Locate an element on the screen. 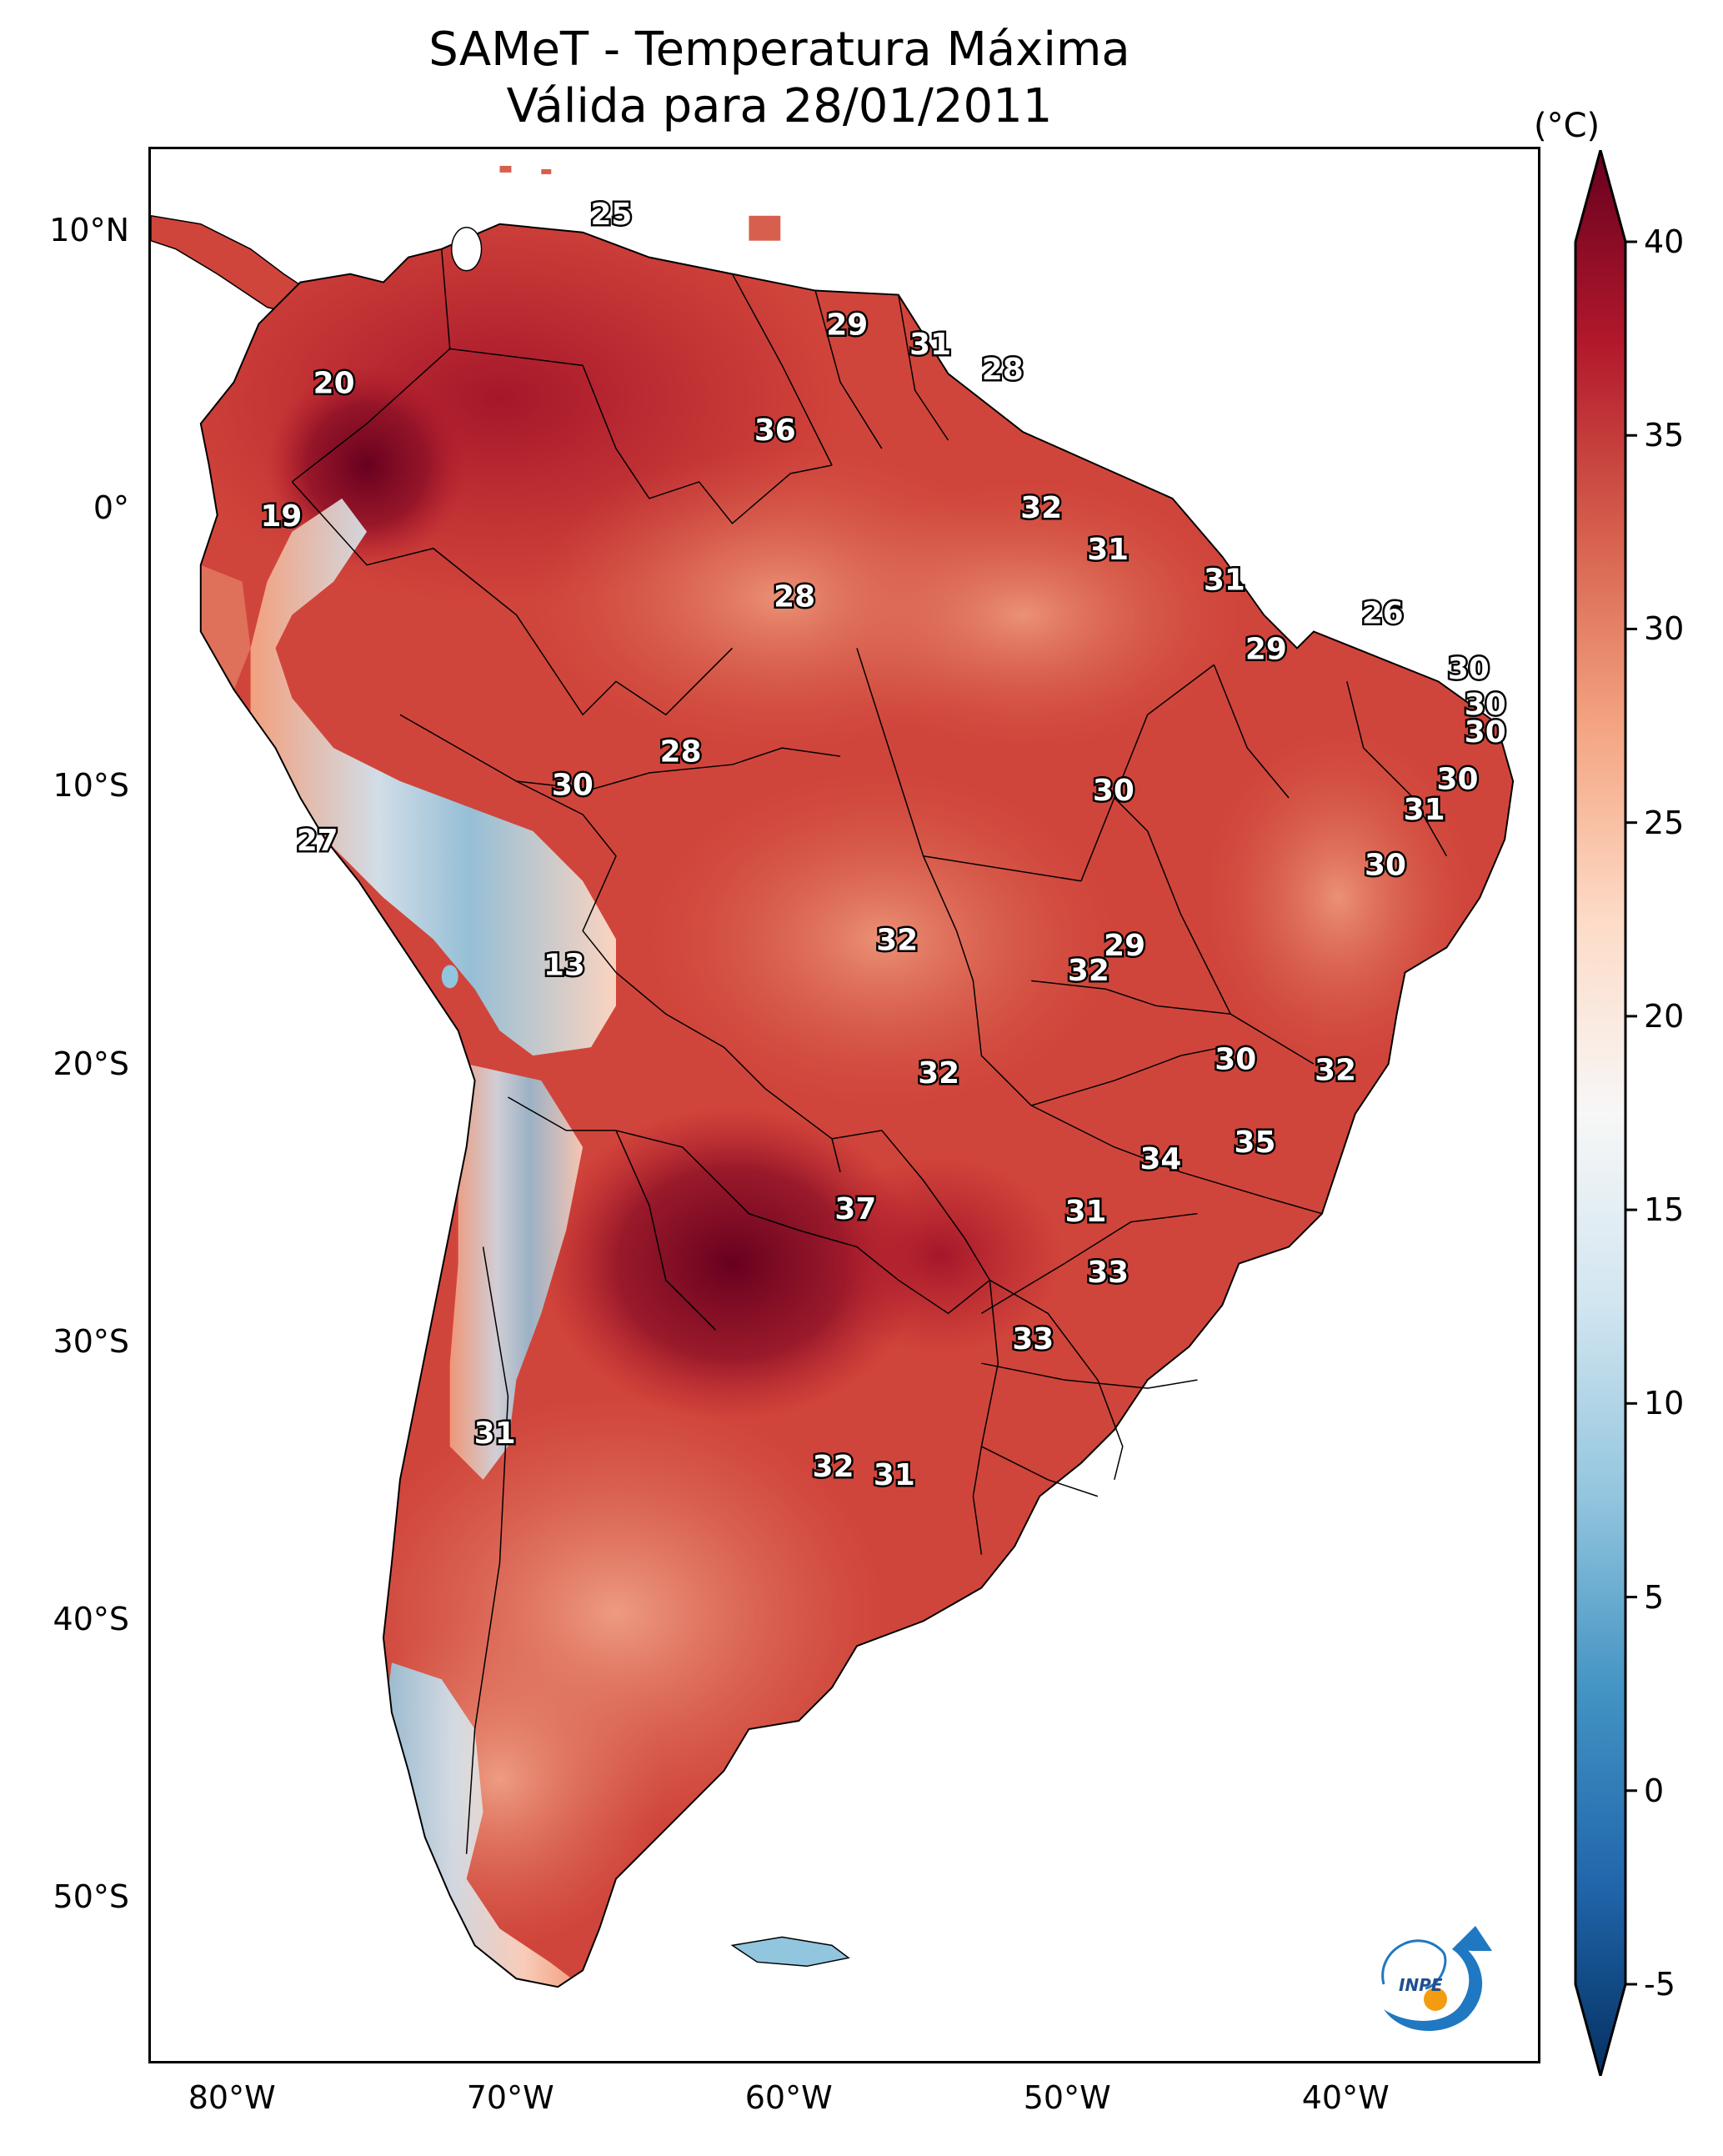 This screenshot has width=1723, height=2156. longitude-tick-label: 70°W is located at coordinates (510, 2097).